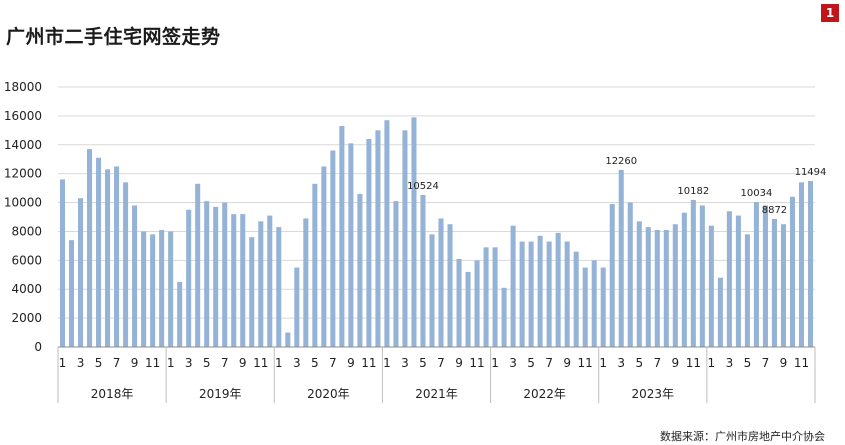 The height and width of the screenshot is (445, 845). I want to click on data-label: 10034, so click(757, 193).